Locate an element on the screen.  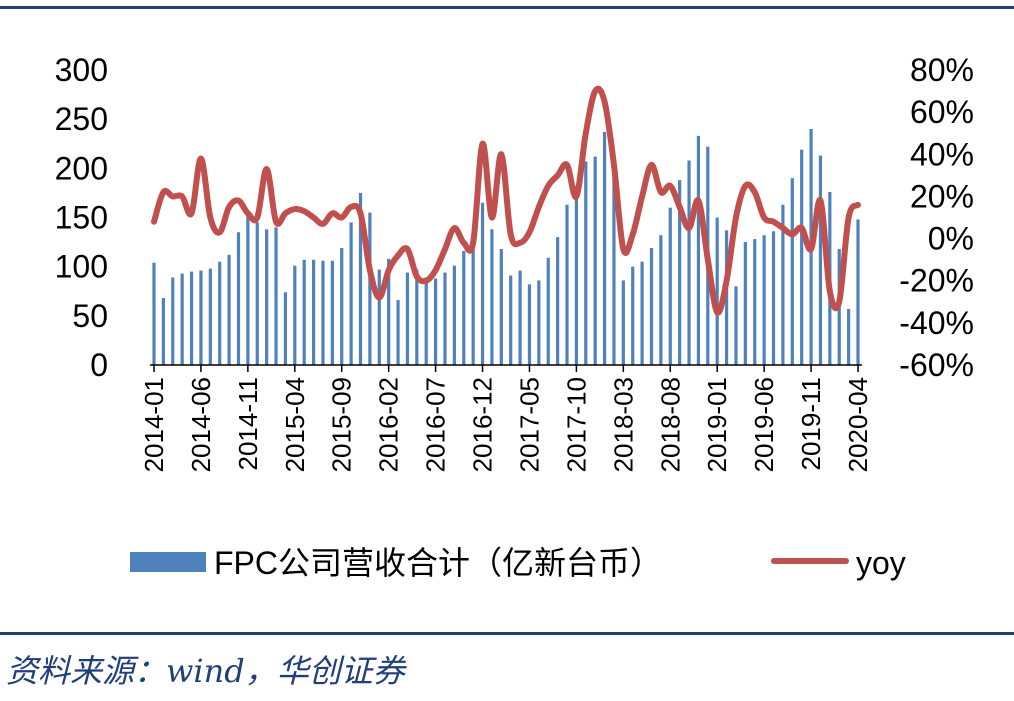
source-note: 资料来源：wind，华创证券 is located at coordinates (205, 671).